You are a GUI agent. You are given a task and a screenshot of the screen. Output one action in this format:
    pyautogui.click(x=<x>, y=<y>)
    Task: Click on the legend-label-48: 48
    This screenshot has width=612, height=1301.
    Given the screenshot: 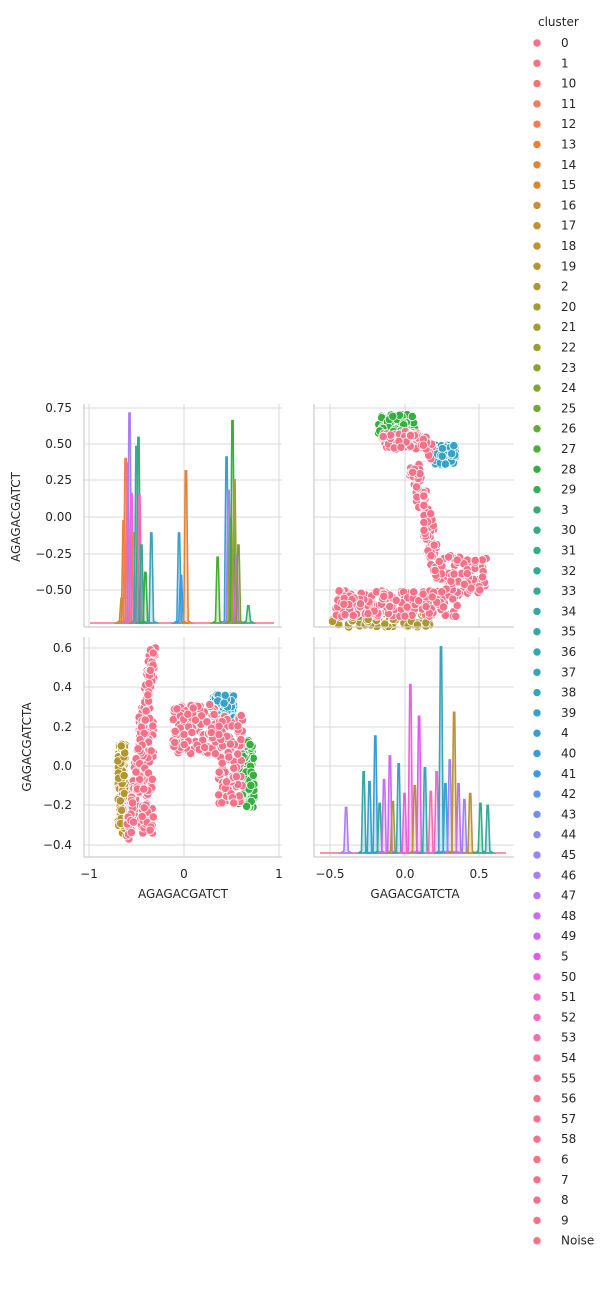 What is the action you would take?
    pyautogui.click(x=568, y=916)
    